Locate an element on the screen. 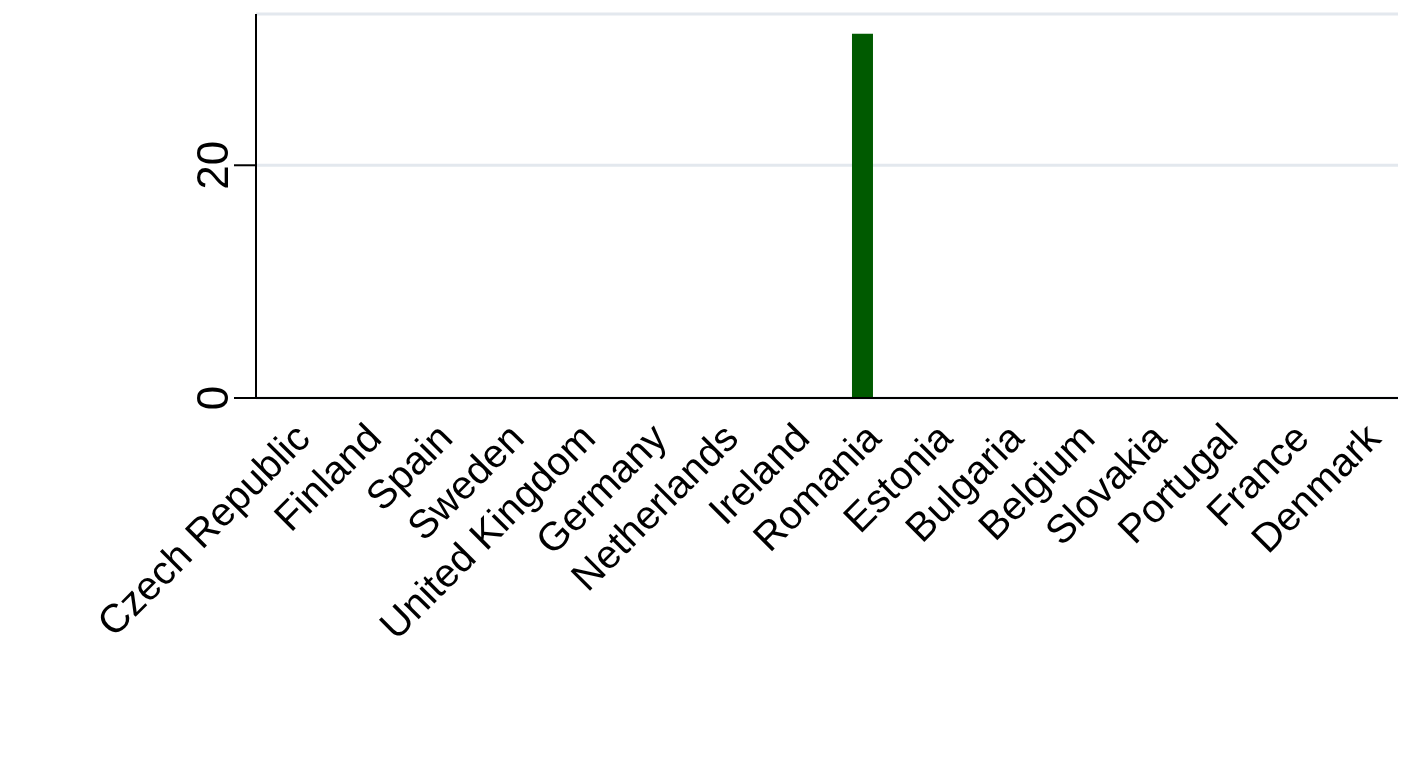 The image size is (1417, 769). y-tick-label: 20 is located at coordinates (212, 165).